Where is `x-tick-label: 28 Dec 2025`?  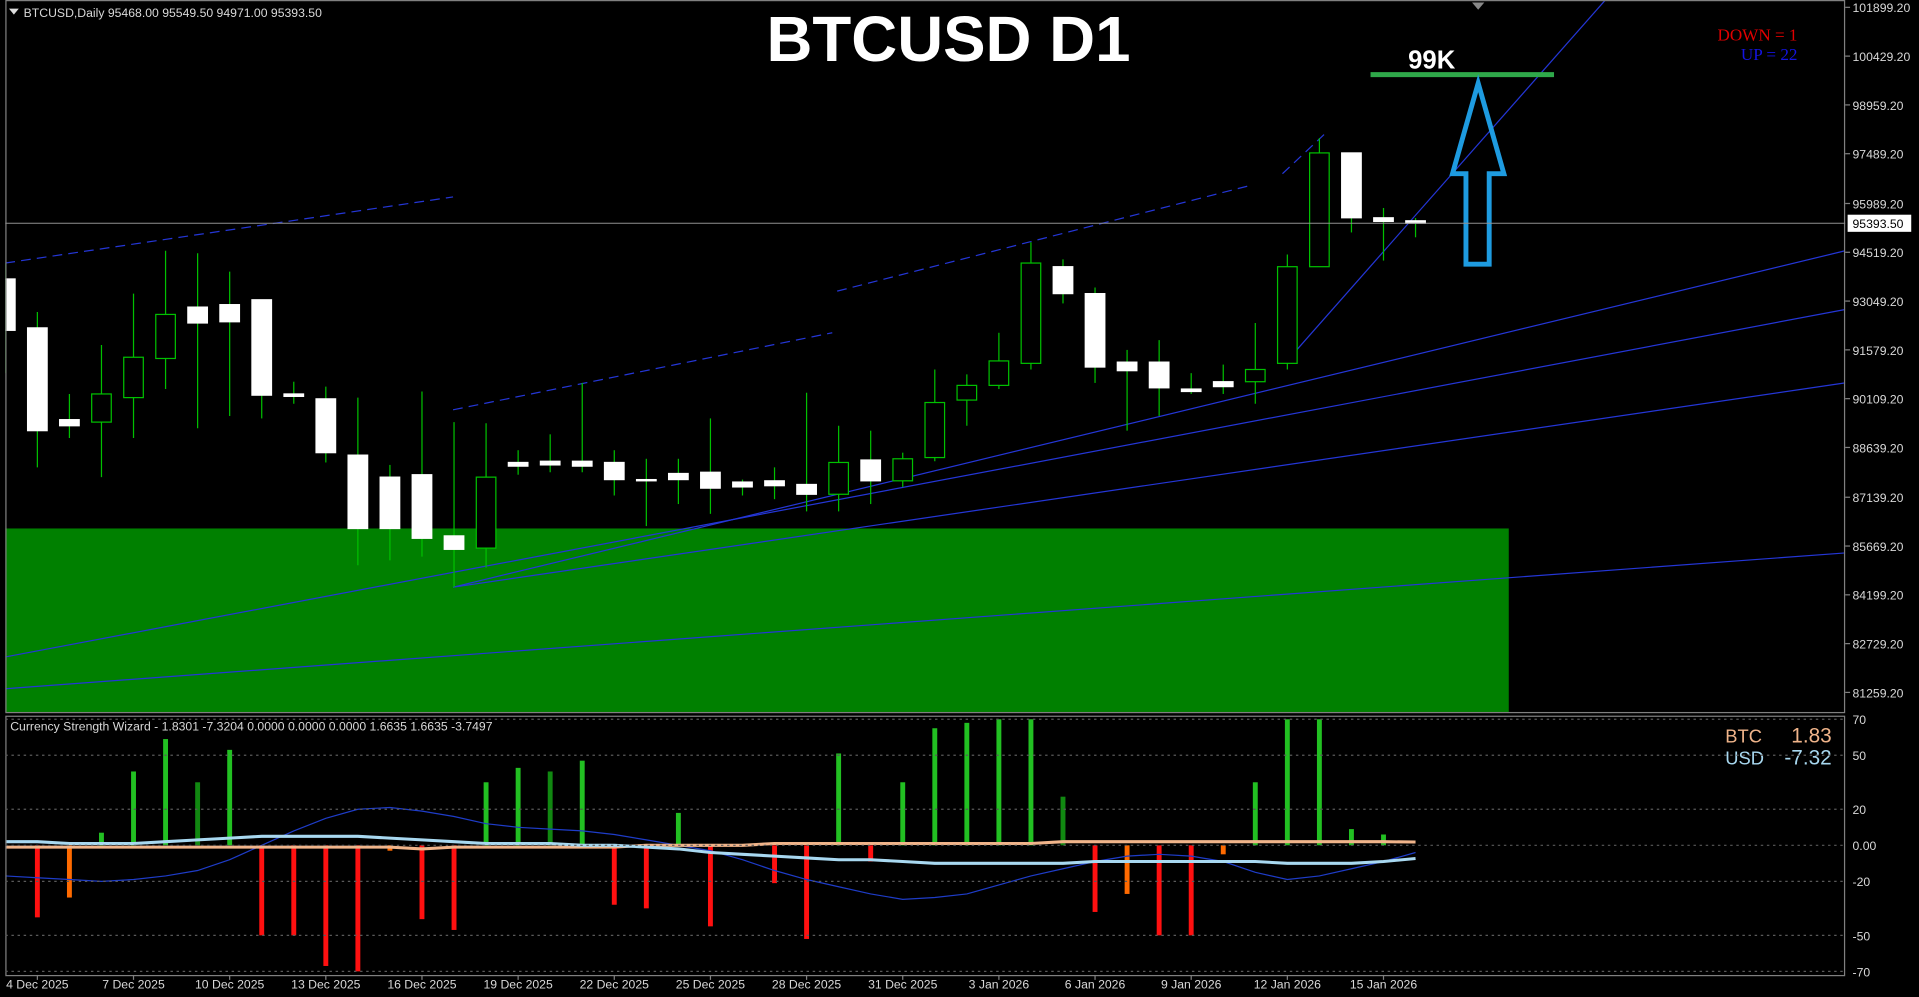
x-tick-label: 28 Dec 2025 is located at coordinates (806, 984).